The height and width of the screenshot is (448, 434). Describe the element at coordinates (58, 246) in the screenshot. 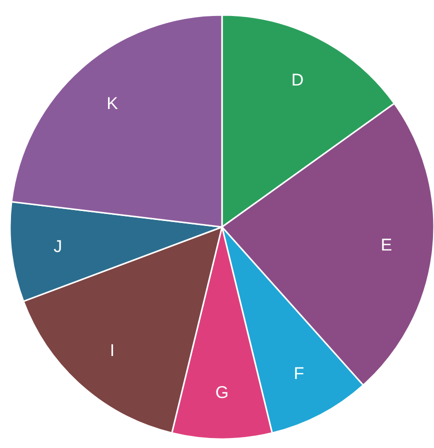

I see `slice-label: J` at that location.